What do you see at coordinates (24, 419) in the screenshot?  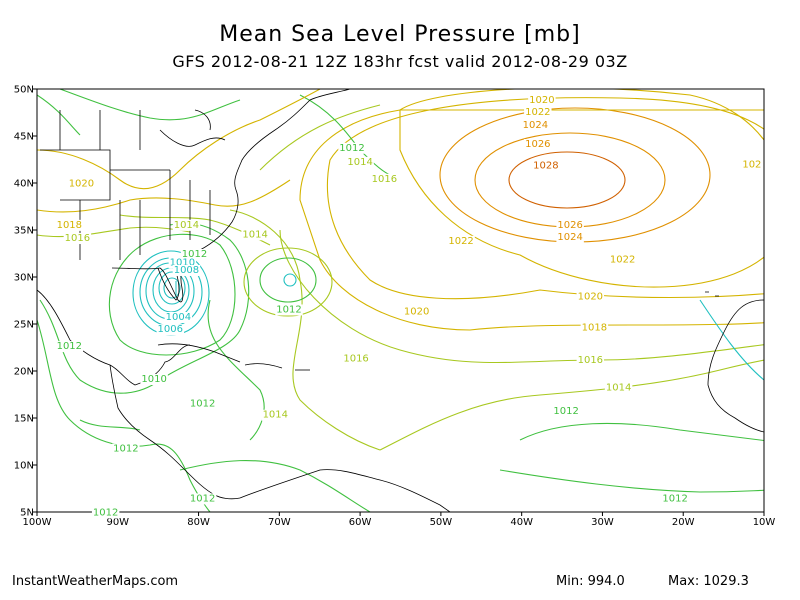 I see `lat-label: 15N` at bounding box center [24, 419].